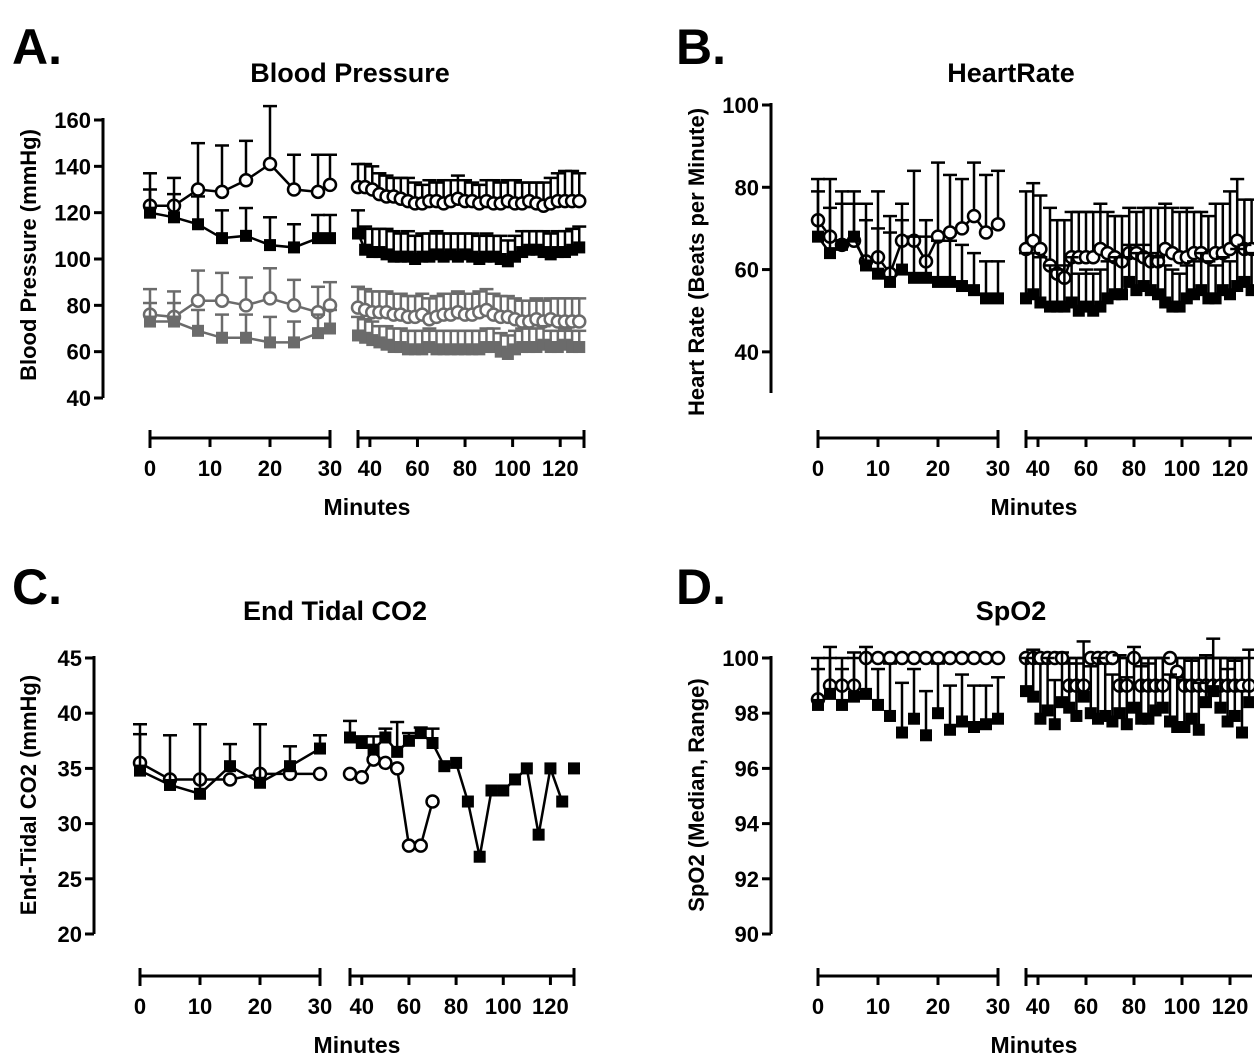 The height and width of the screenshot is (1055, 1254). Describe the element at coordinates (456, 794) in the screenshot. I see `series-line` at that location.